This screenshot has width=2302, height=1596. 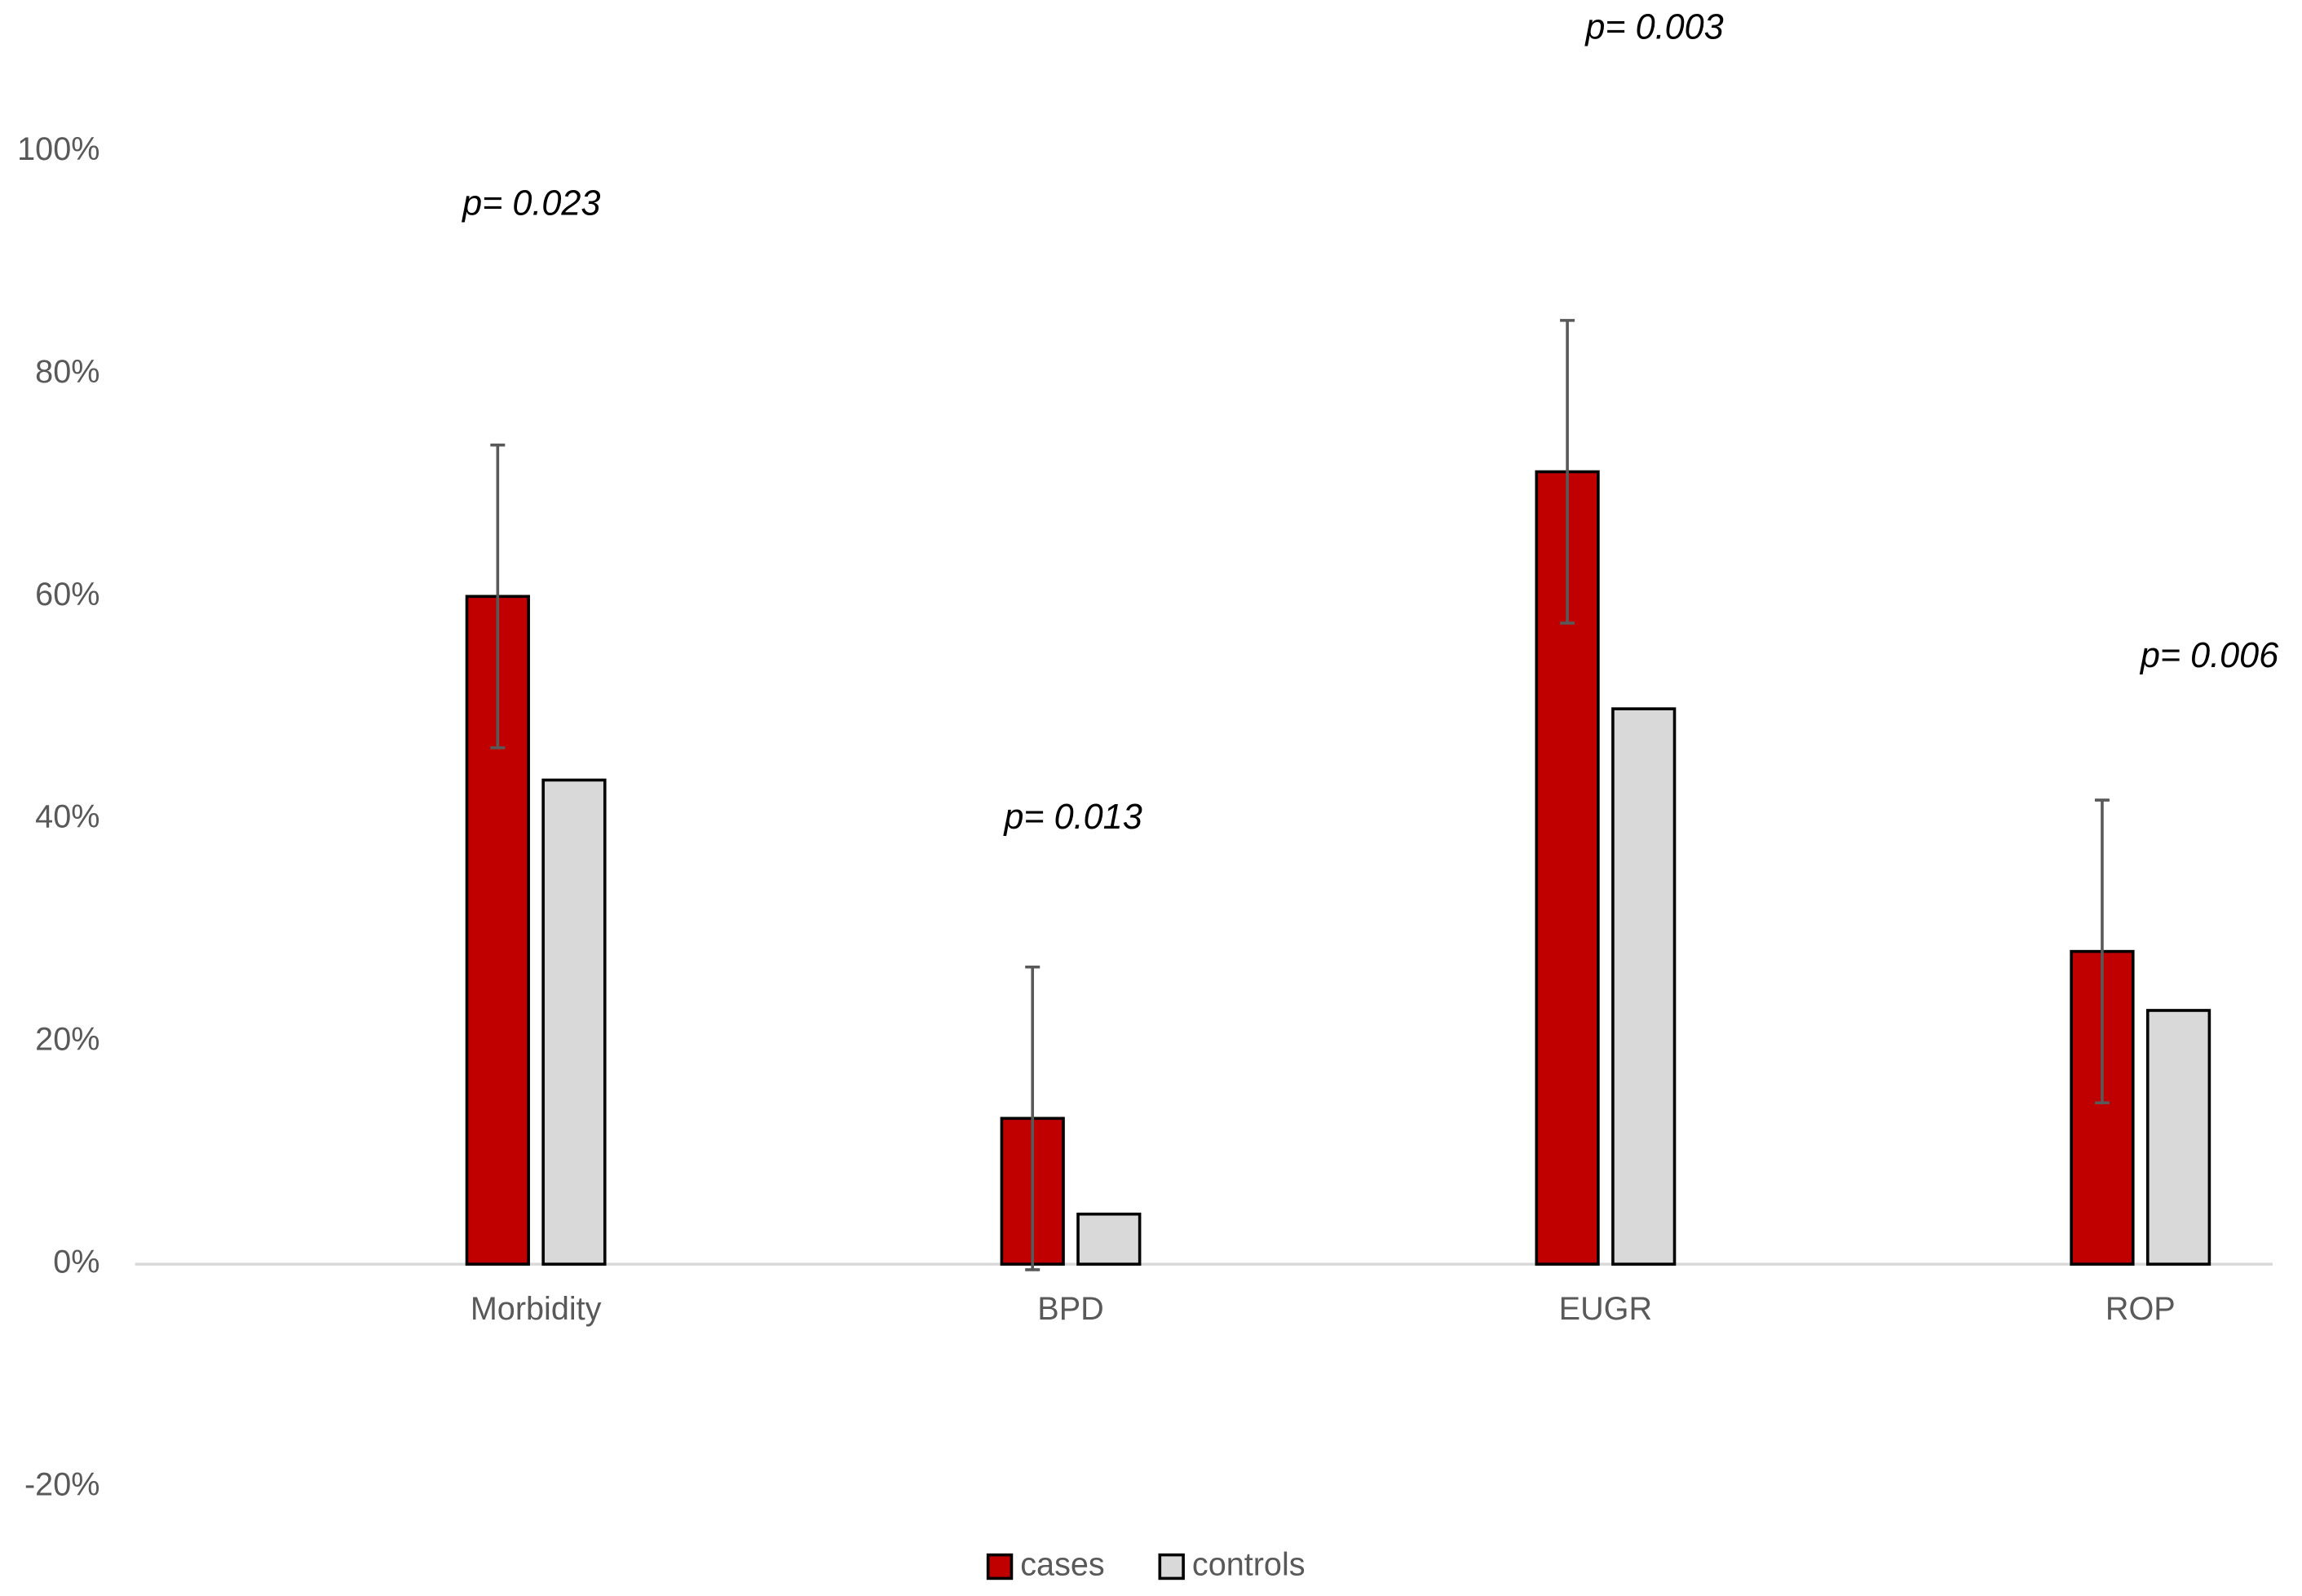 I want to click on y-tick-label: 40%, so click(x=67, y=817).